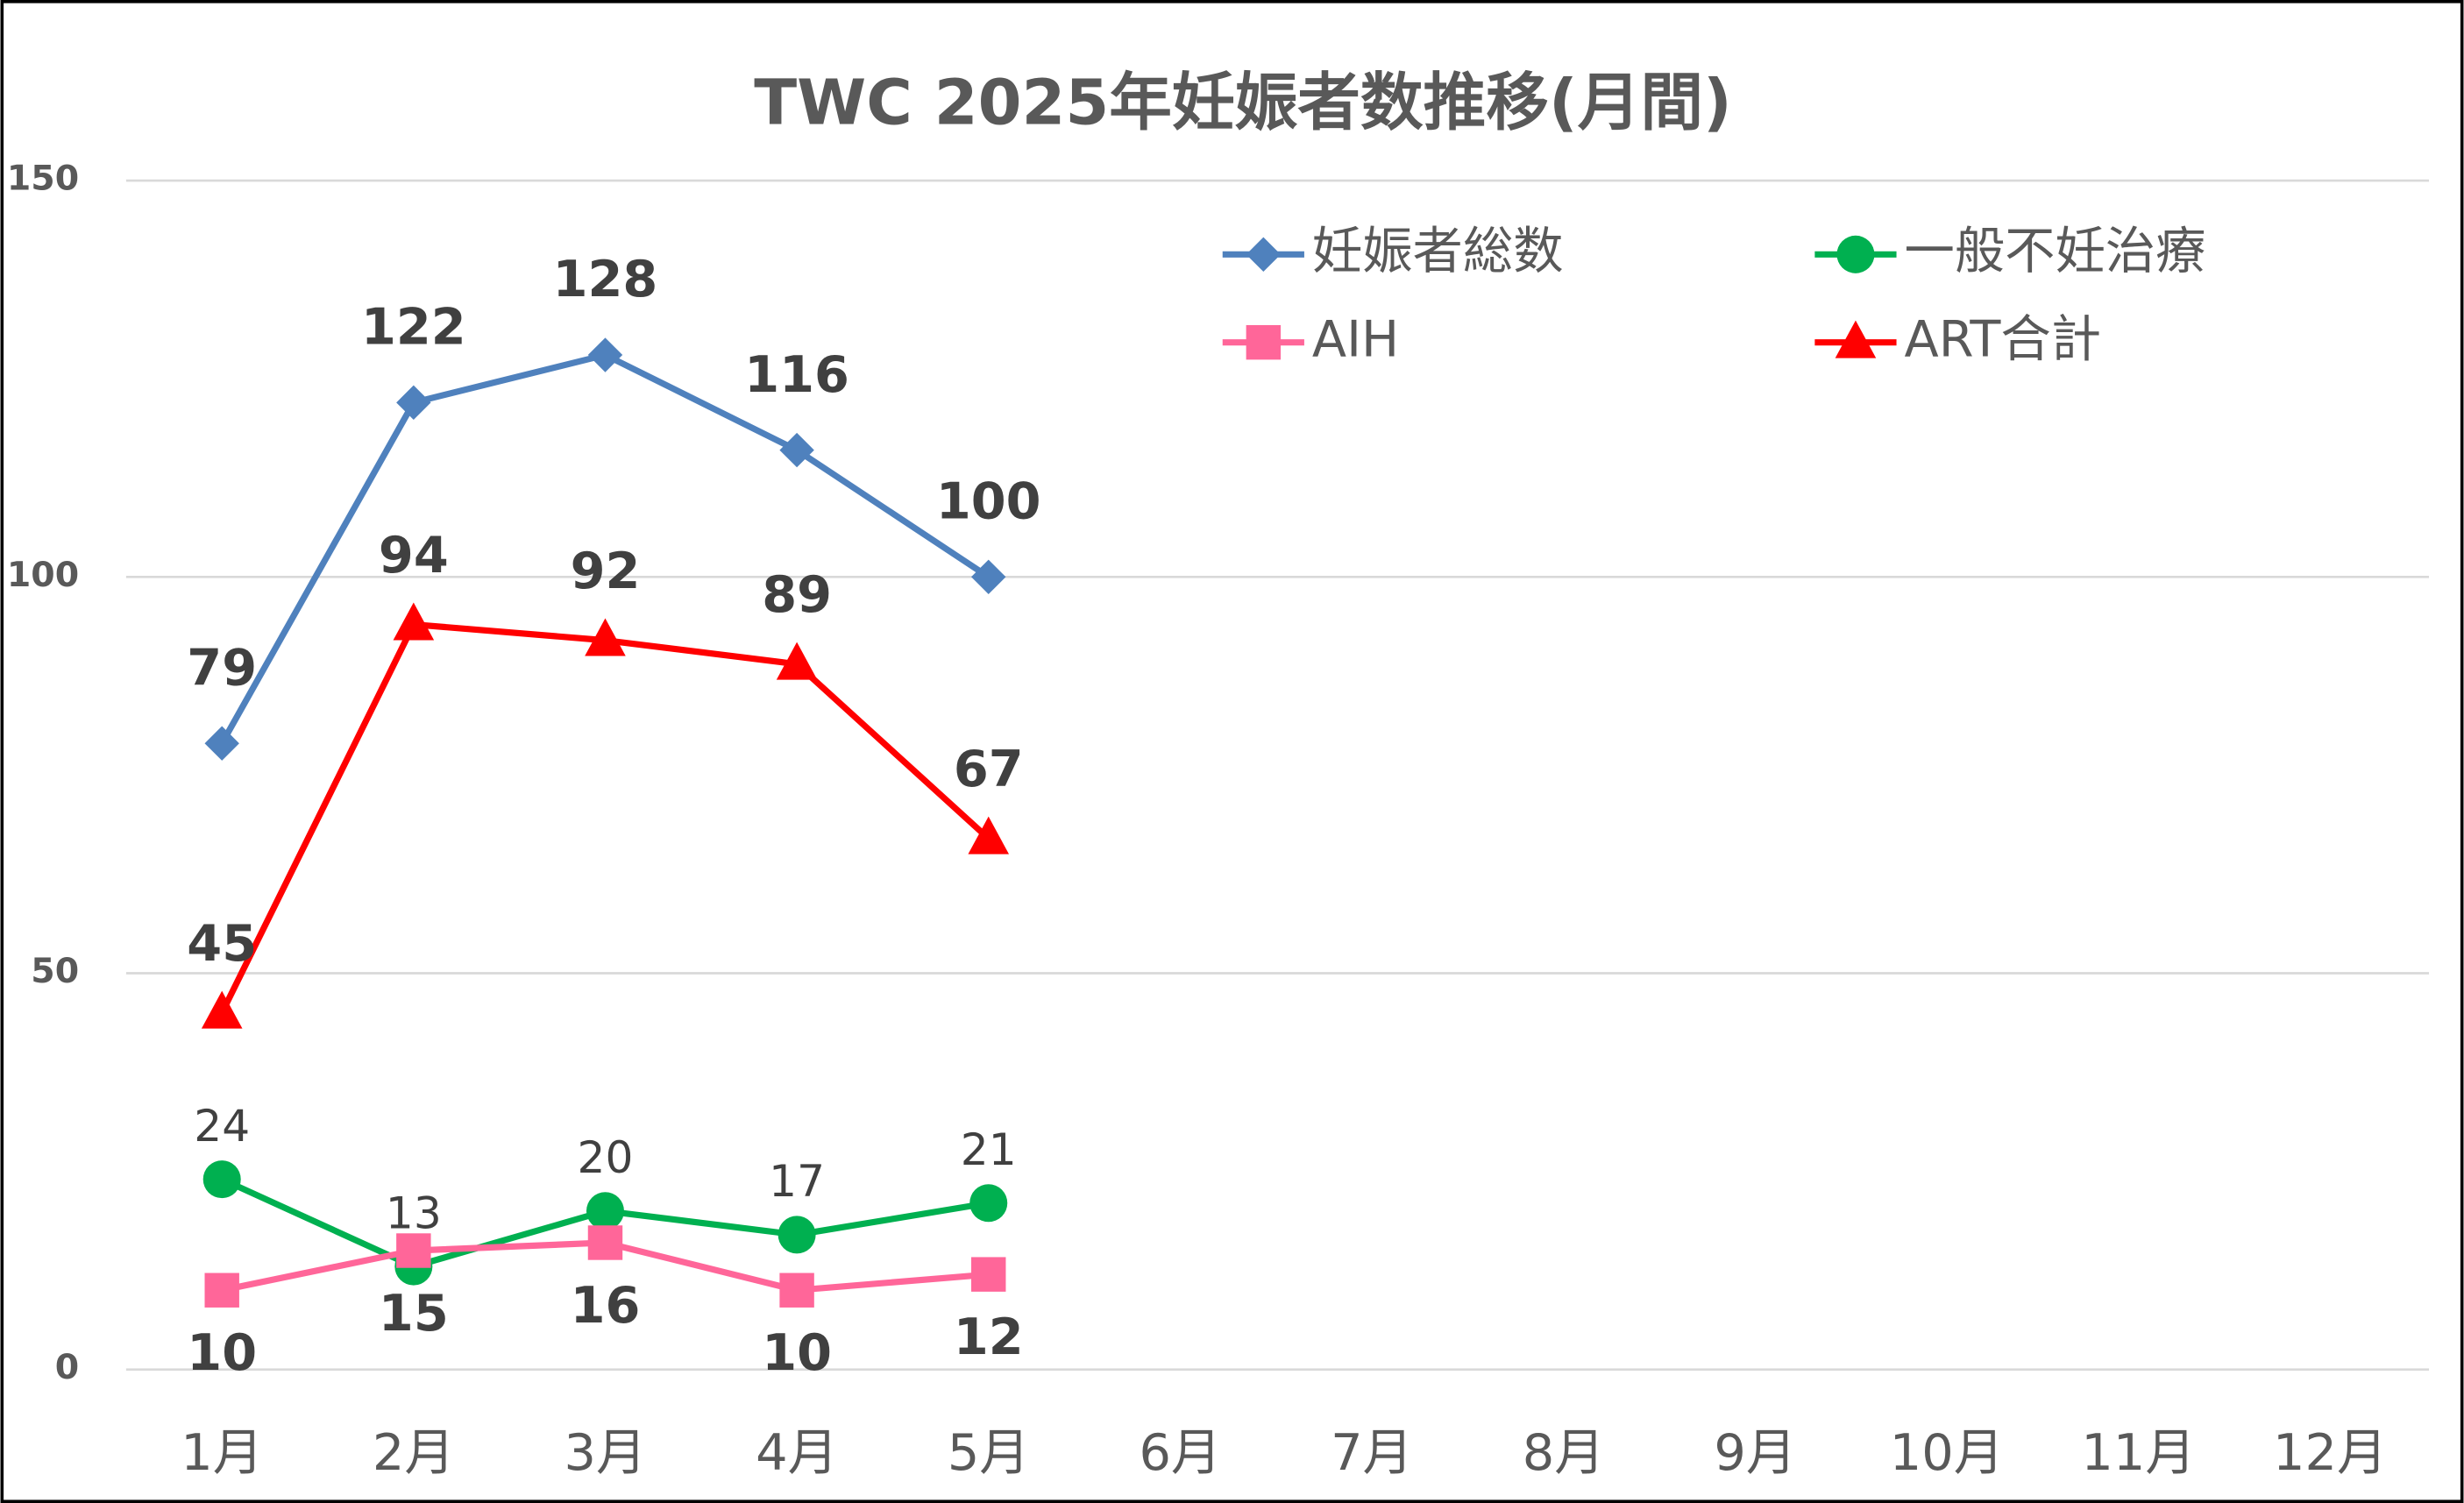 The image size is (2464, 1503). Describe the element at coordinates (2055, 251) in the screenshot. I see `legend-label: 一般不妊治療` at that location.